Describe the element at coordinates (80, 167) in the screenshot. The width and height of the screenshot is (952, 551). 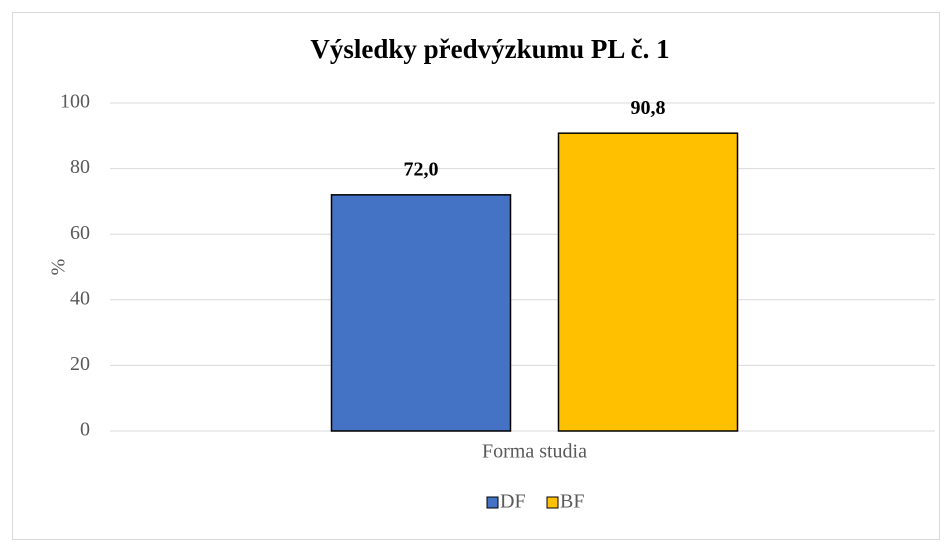
I see `y-tick-label: 80` at that location.